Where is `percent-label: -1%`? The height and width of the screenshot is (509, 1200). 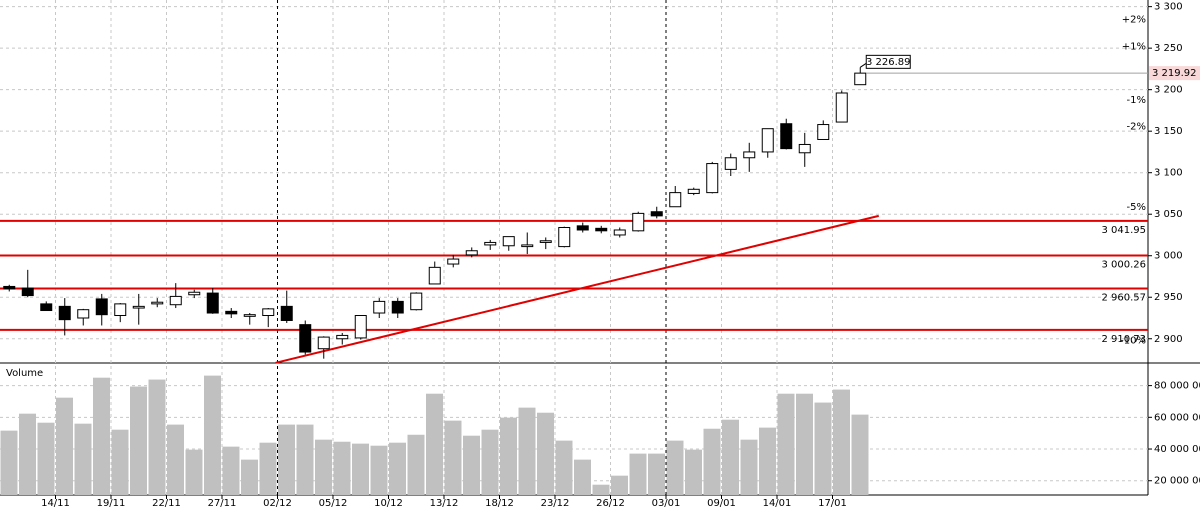
percent-label: -1% is located at coordinates (1136, 100).